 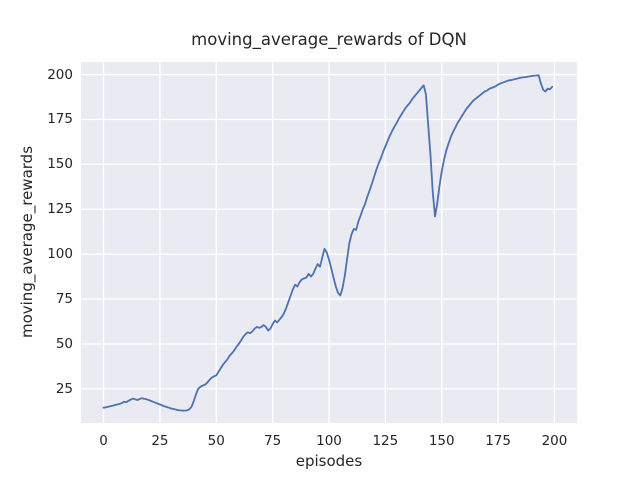 I want to click on x-tick-label: 200, so click(x=554, y=441).